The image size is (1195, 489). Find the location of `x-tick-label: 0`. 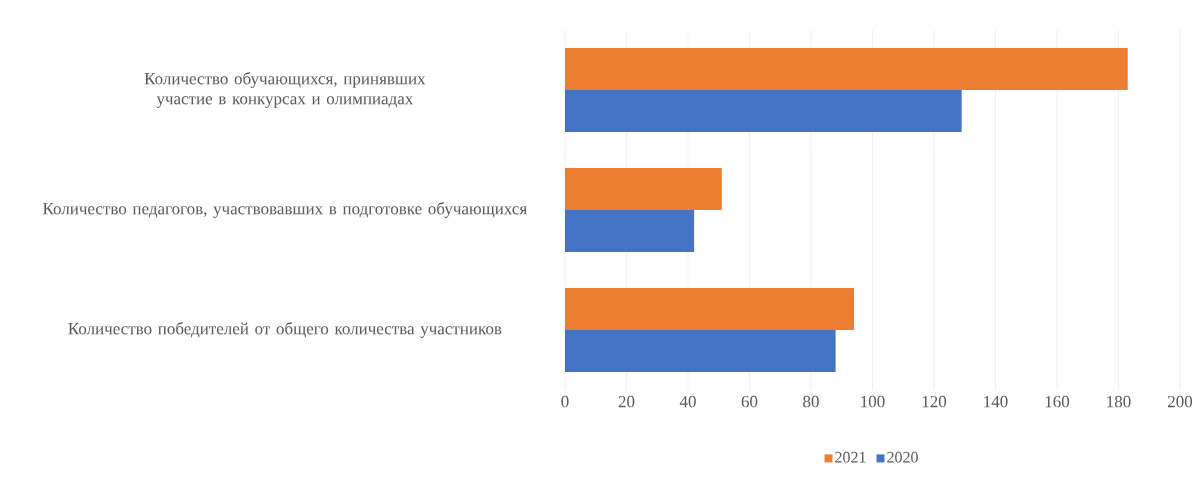

x-tick-label: 0 is located at coordinates (565, 401).